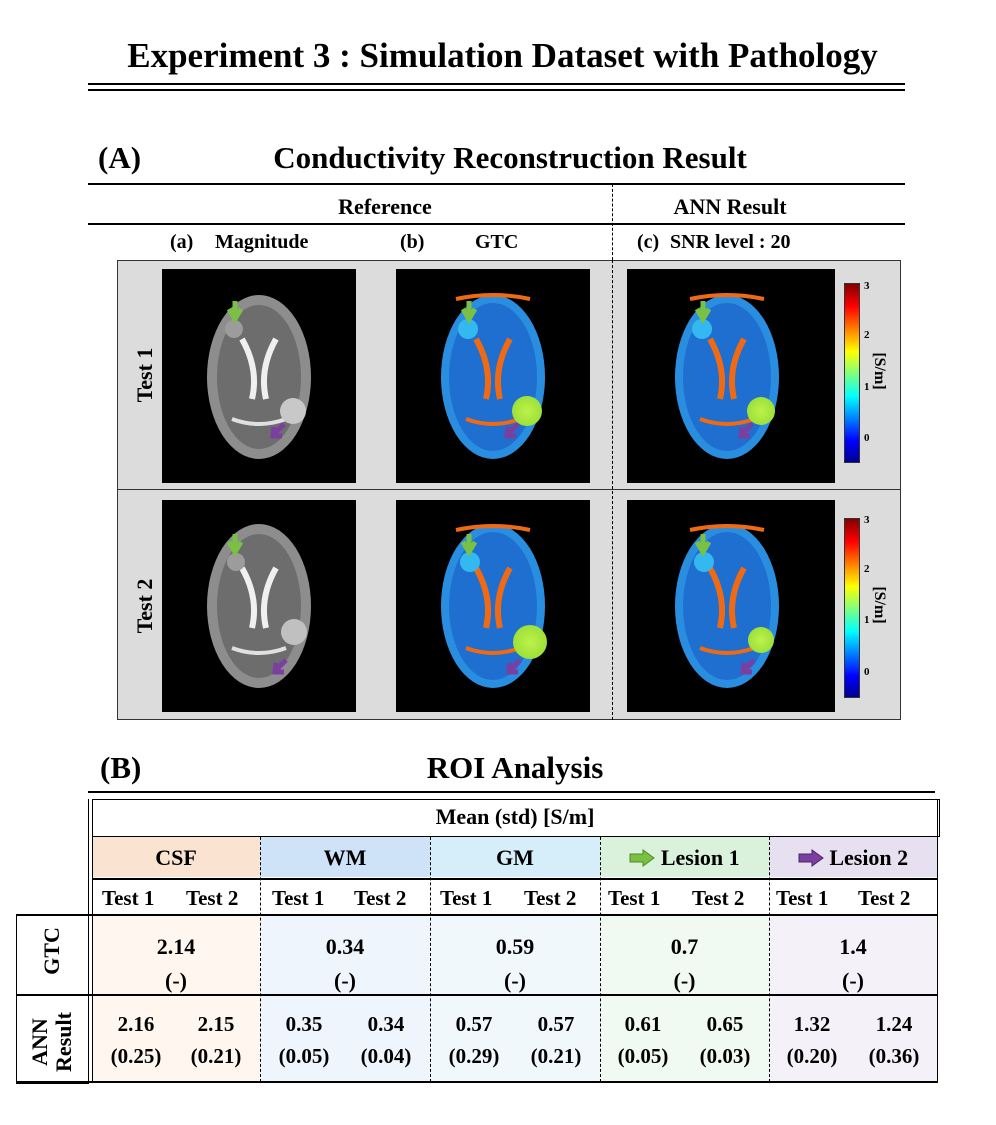  What do you see at coordinates (496, 184) in the screenshot?
I see `section-a-rule-top` at bounding box center [496, 184].